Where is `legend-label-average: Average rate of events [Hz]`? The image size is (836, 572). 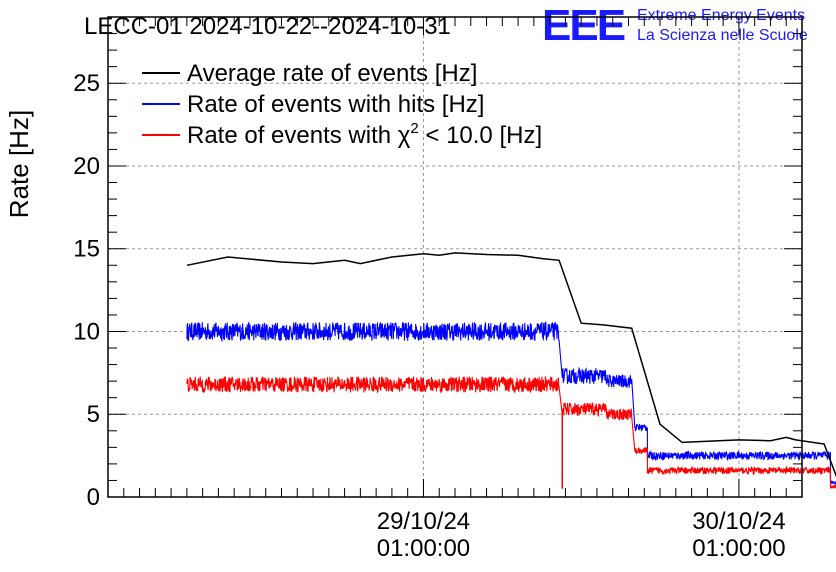
legend-label-average: Average rate of events [Hz] is located at coordinates (332, 73).